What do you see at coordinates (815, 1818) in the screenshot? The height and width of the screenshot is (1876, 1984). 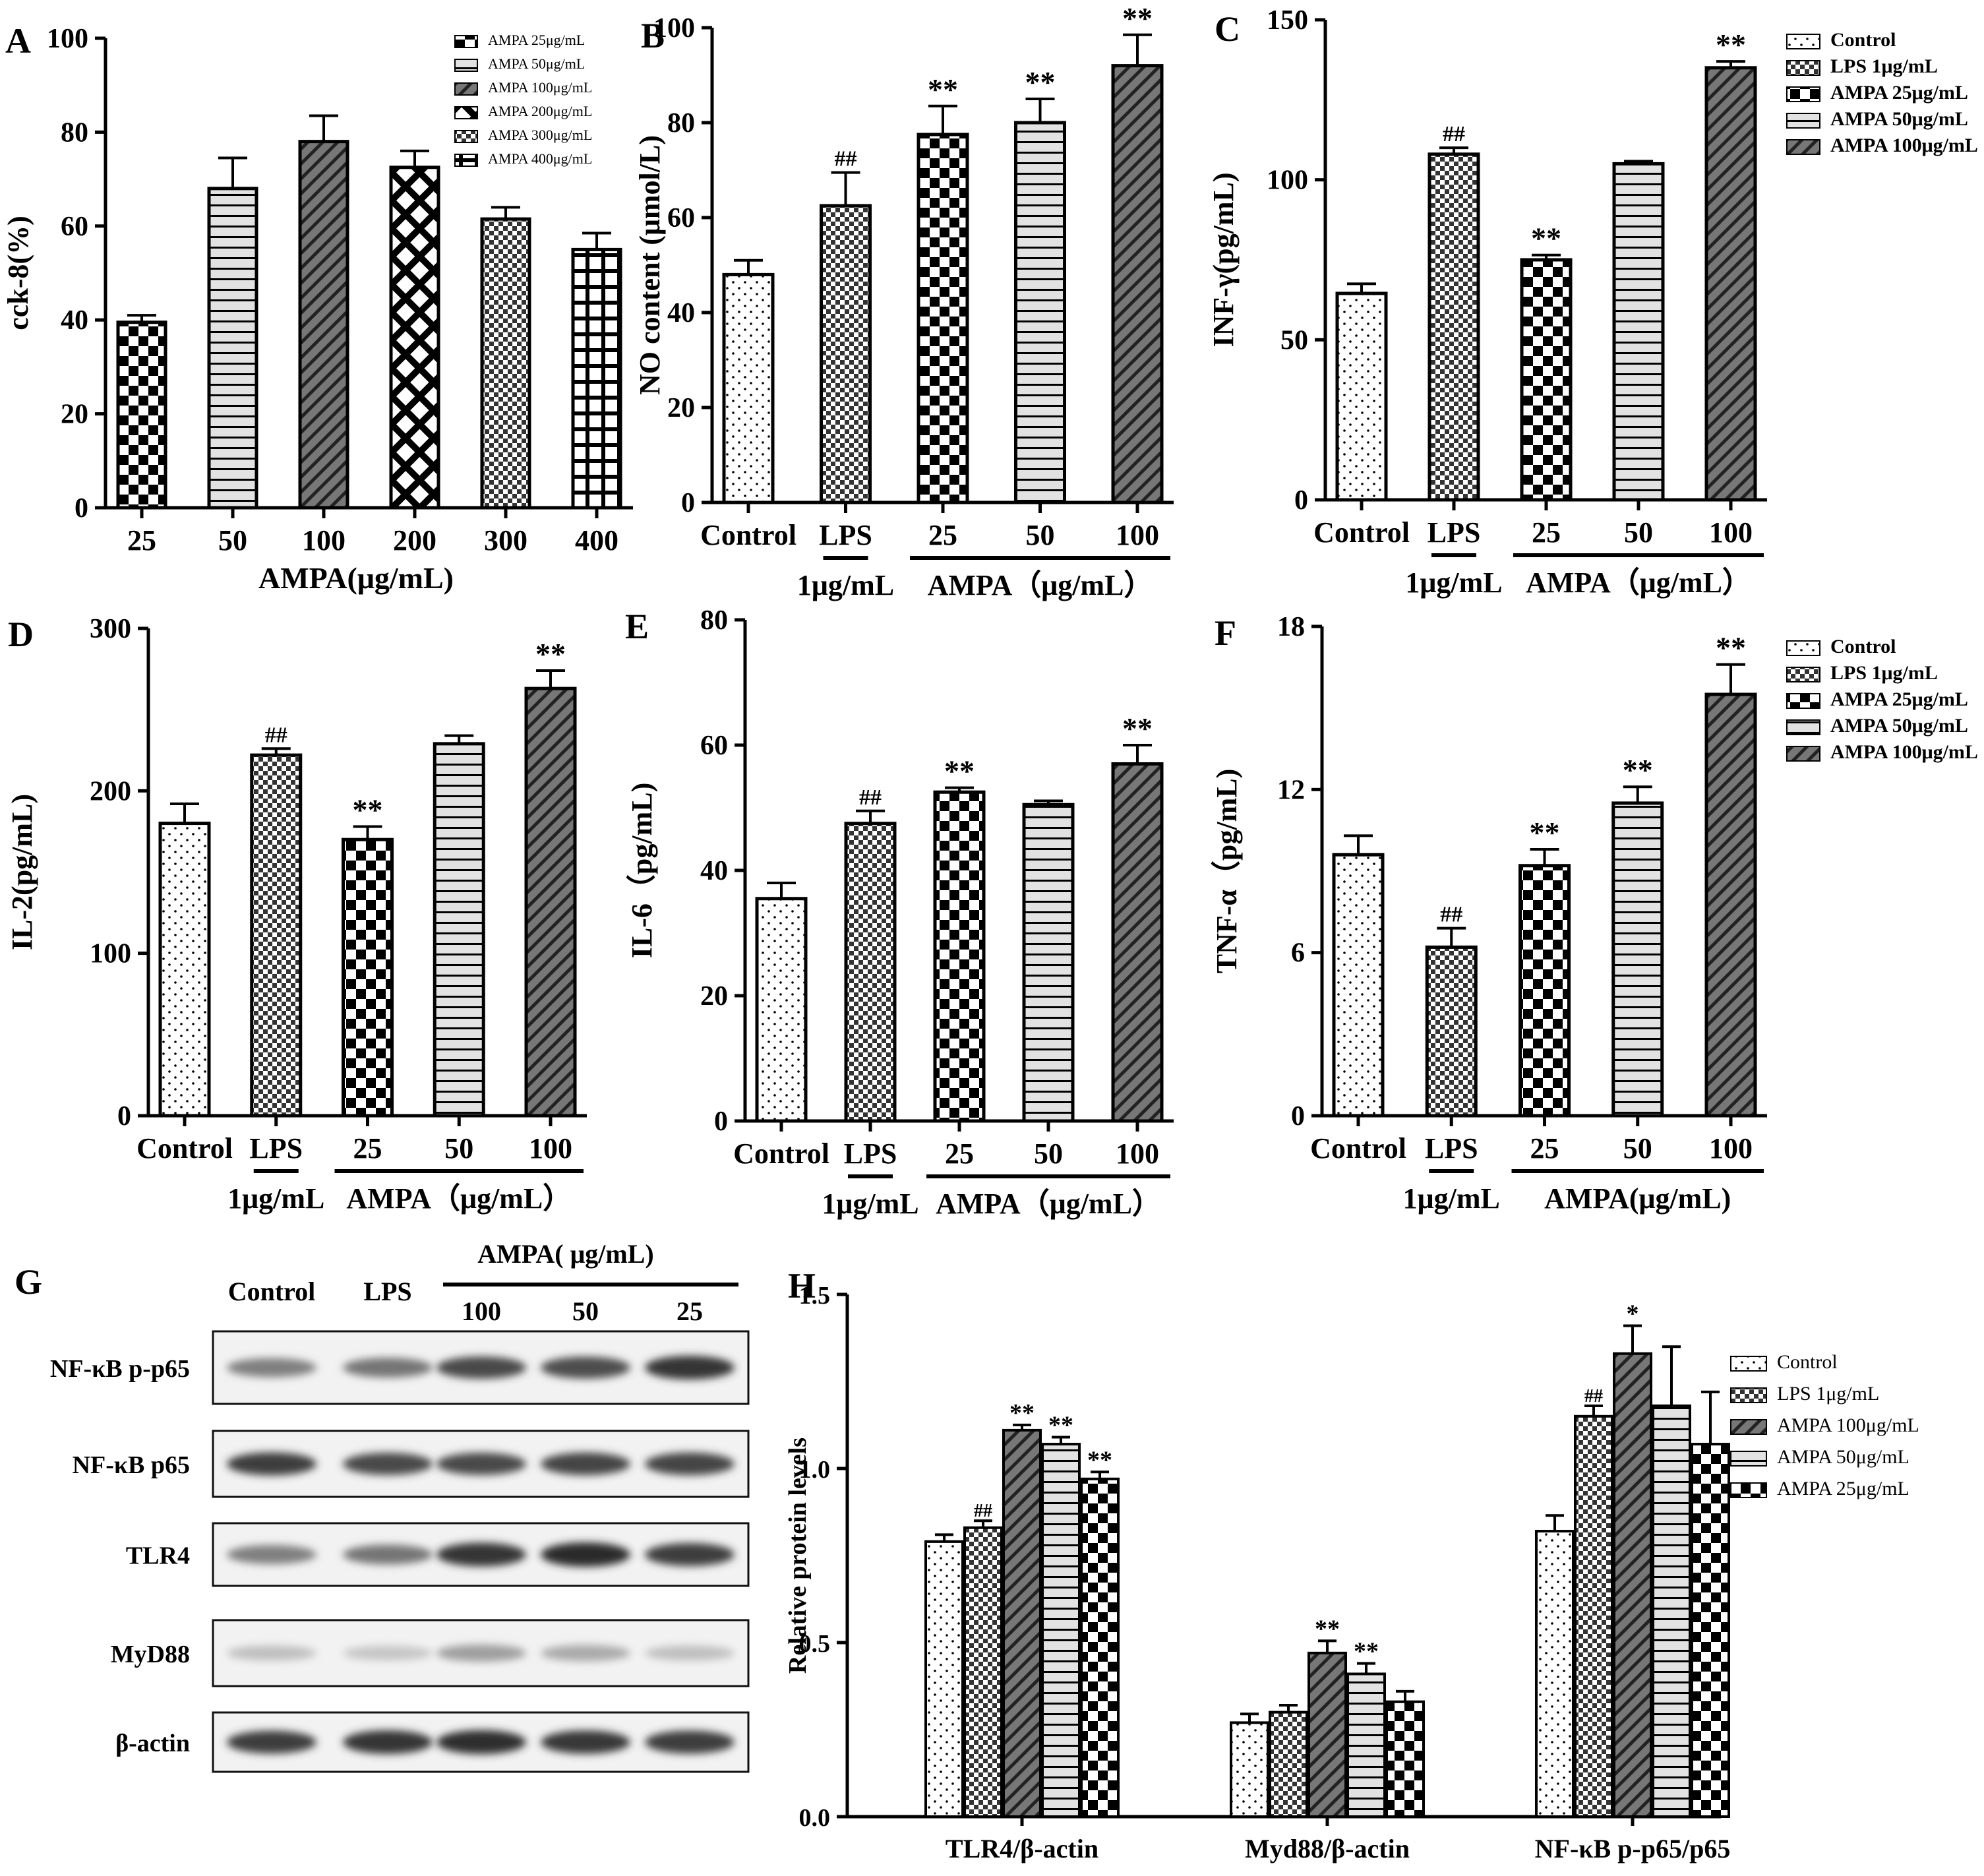 I see `y-tick-label: 0.0` at bounding box center [815, 1818].